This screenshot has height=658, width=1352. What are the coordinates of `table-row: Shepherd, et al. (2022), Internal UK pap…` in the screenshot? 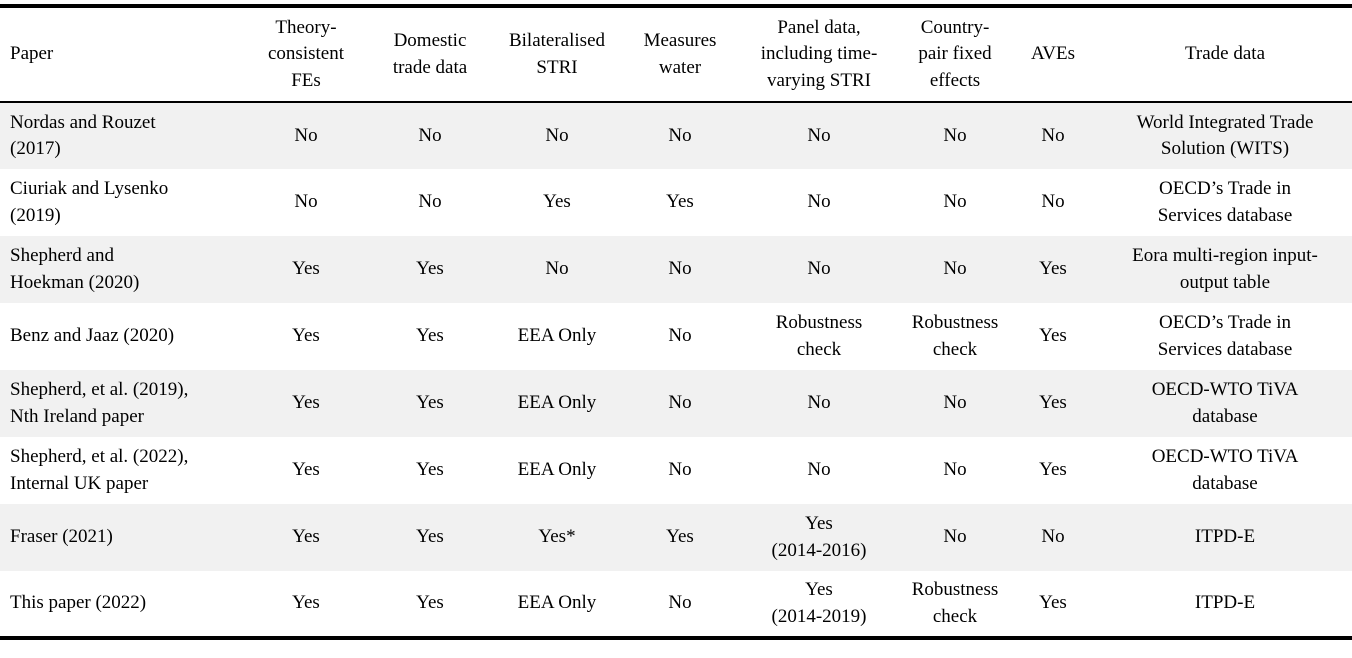 It's located at (676, 470).